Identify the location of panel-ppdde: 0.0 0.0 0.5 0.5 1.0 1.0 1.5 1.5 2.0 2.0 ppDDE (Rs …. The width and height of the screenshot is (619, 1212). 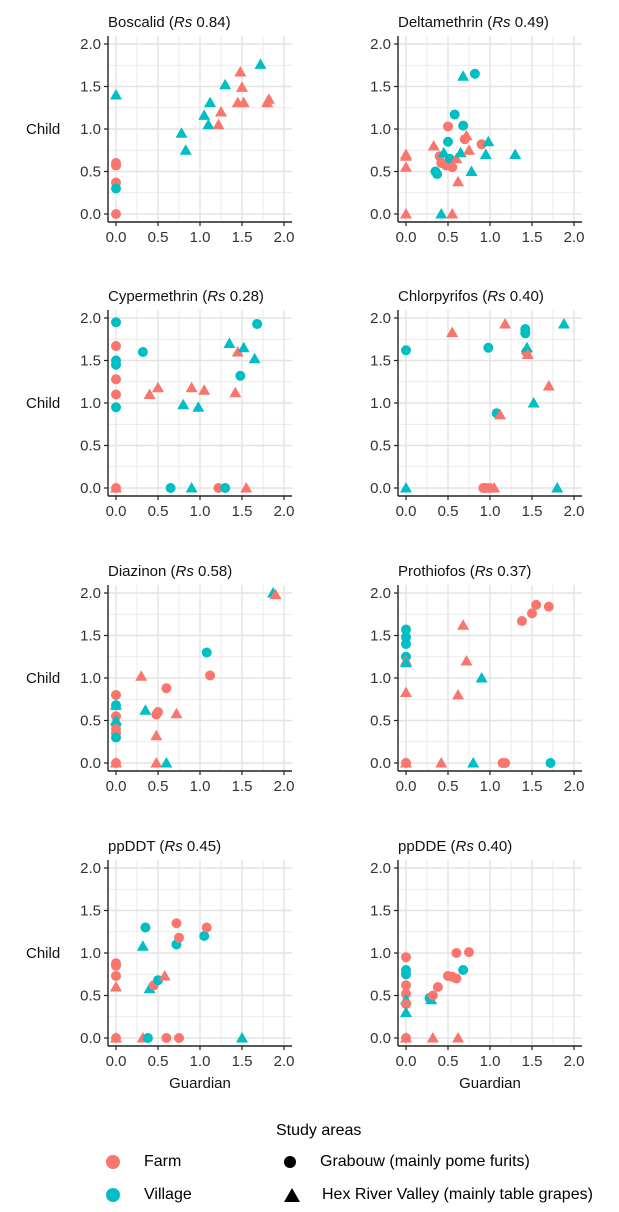
(477, 965).